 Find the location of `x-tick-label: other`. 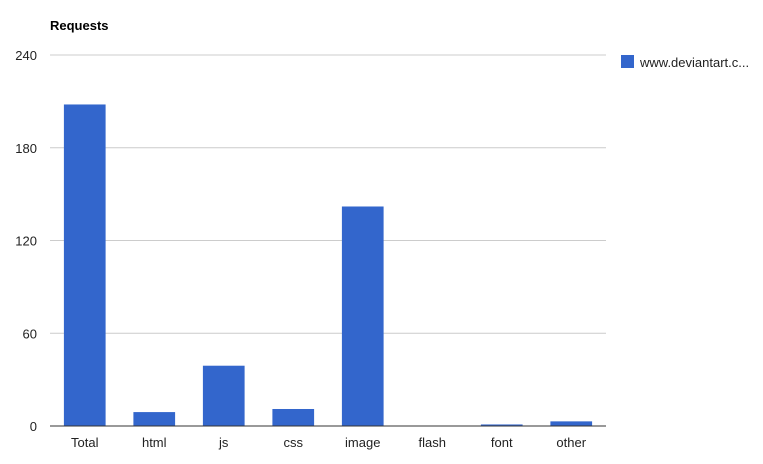

x-tick-label: other is located at coordinates (571, 442).